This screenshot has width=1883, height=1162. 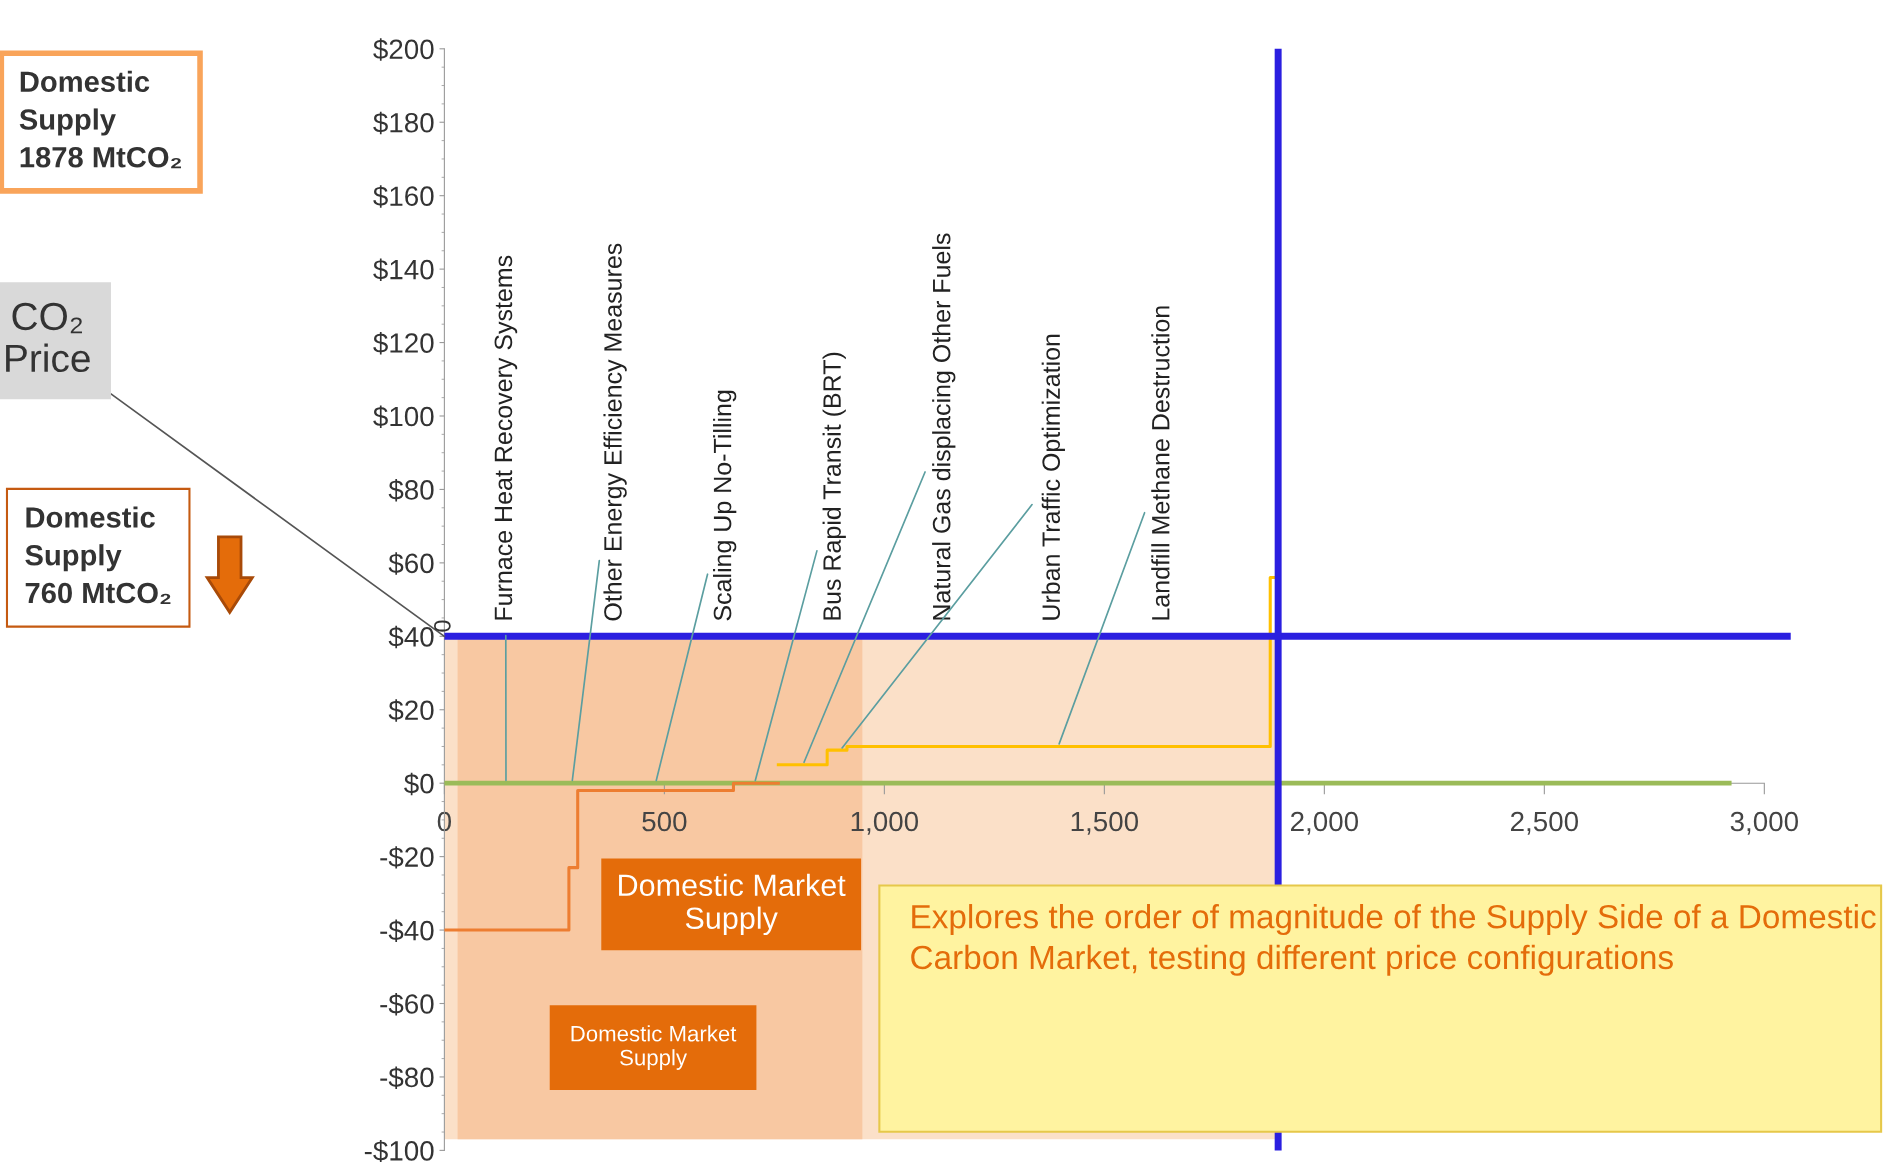 What do you see at coordinates (403, 123) in the screenshot?
I see `y-tick-label: $180` at bounding box center [403, 123].